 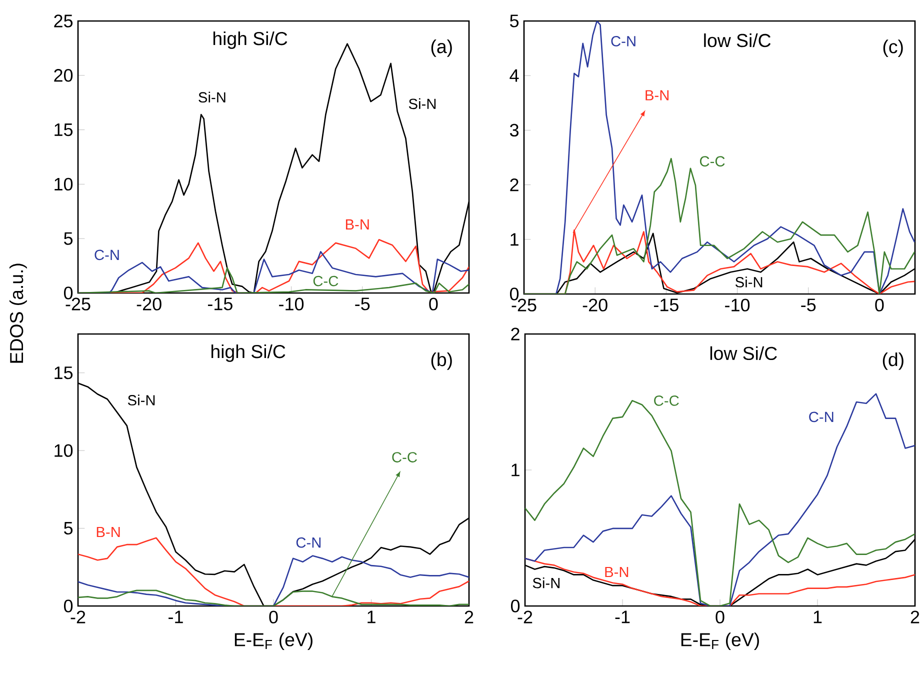 What do you see at coordinates (404, 457) in the screenshot?
I see `text: C-C` at bounding box center [404, 457].